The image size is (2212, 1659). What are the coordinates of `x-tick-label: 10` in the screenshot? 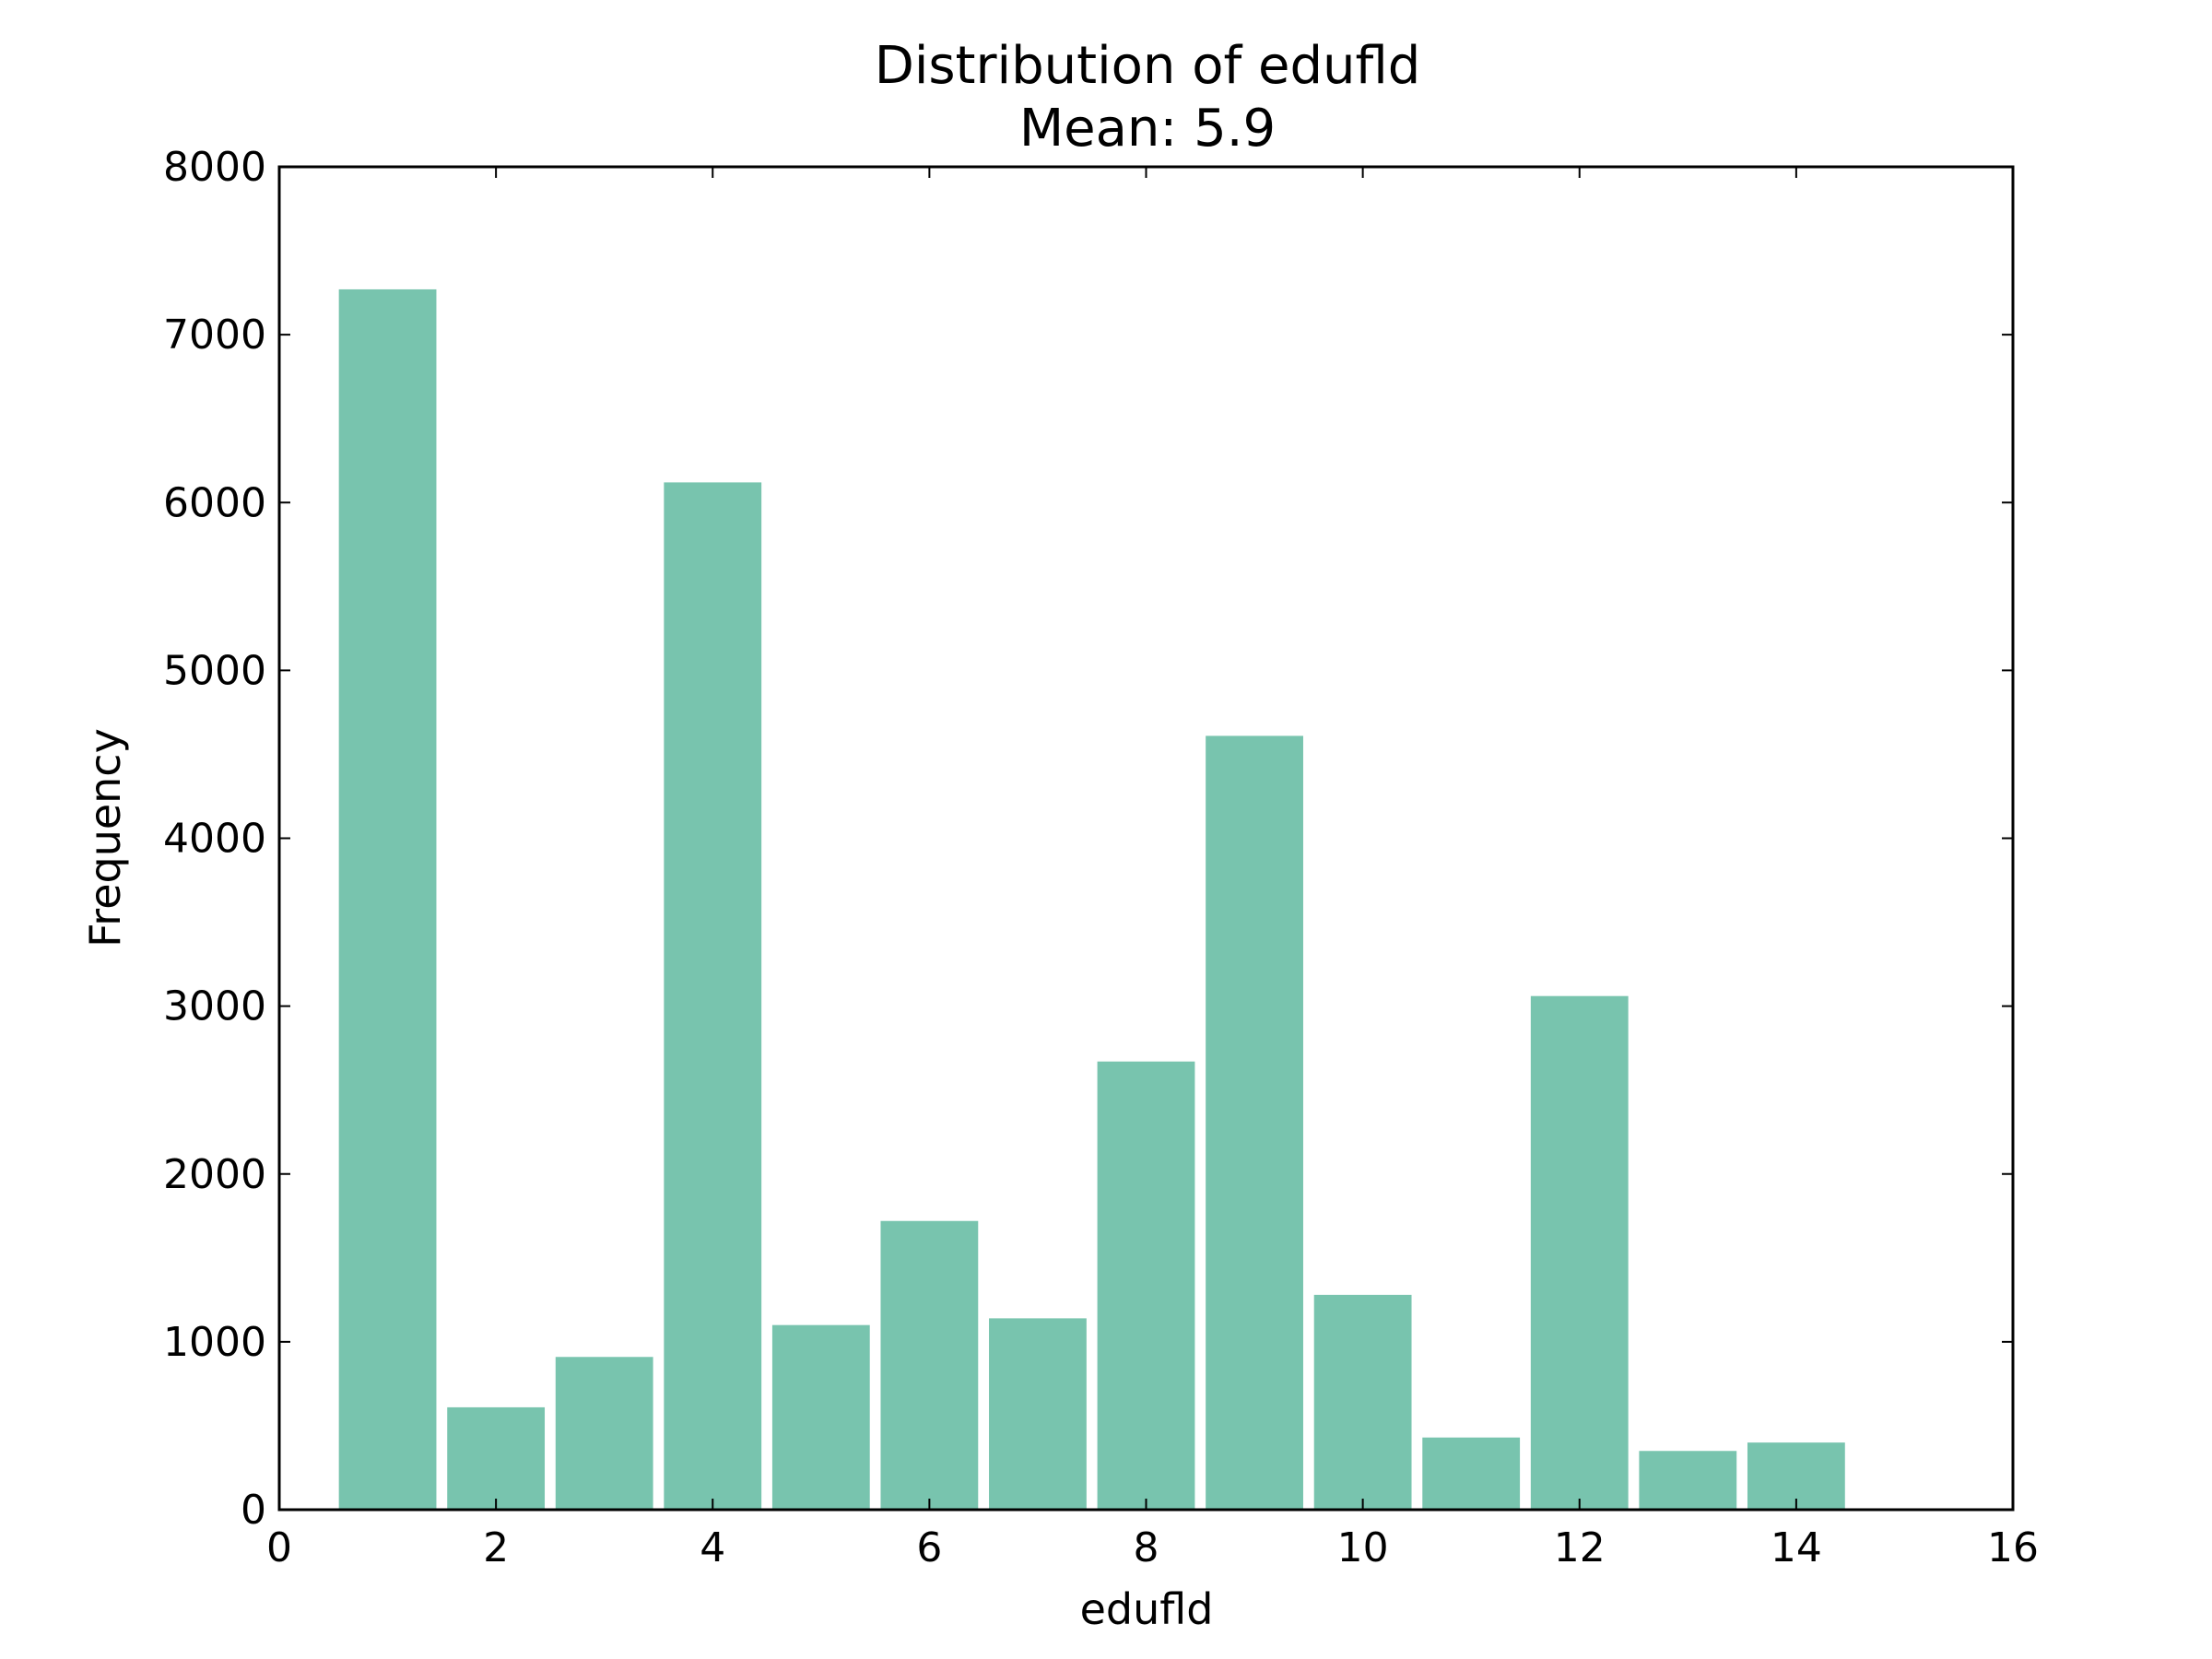 It's located at (1363, 1547).